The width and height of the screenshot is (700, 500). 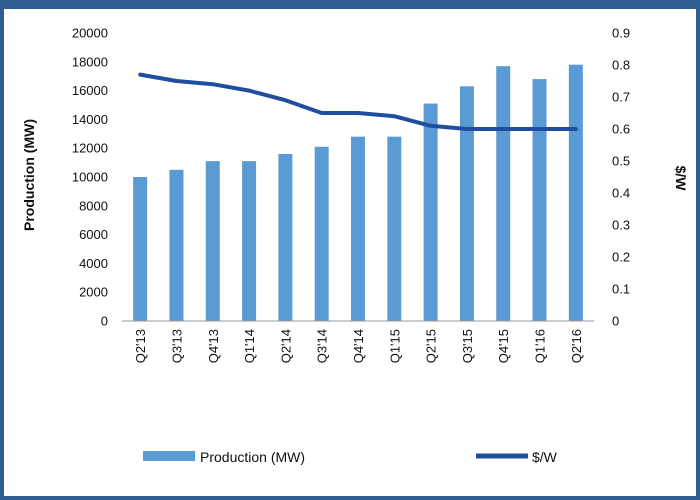 What do you see at coordinates (431, 346) in the screenshot?
I see `x-tick-label: Q2'15` at bounding box center [431, 346].